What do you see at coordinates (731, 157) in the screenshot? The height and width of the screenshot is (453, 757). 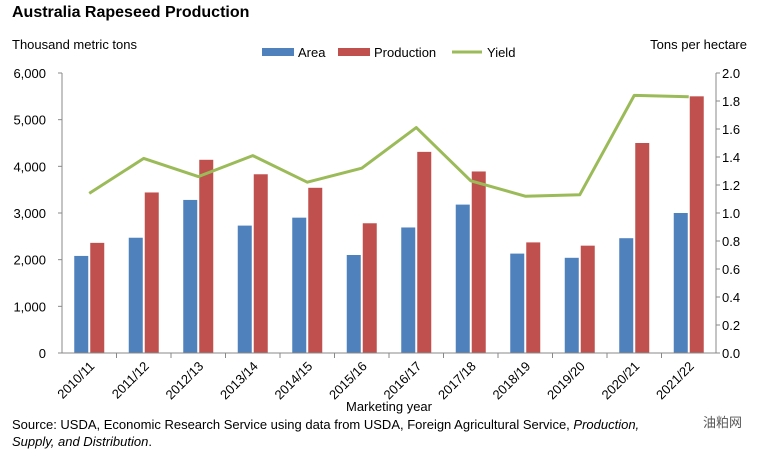 I see `right-tick-label: 1.4` at bounding box center [731, 157].